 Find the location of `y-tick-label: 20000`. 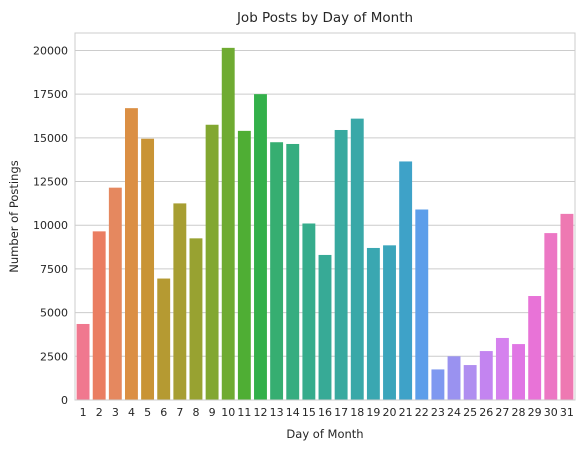

y-tick-label: 20000 is located at coordinates (50, 50).